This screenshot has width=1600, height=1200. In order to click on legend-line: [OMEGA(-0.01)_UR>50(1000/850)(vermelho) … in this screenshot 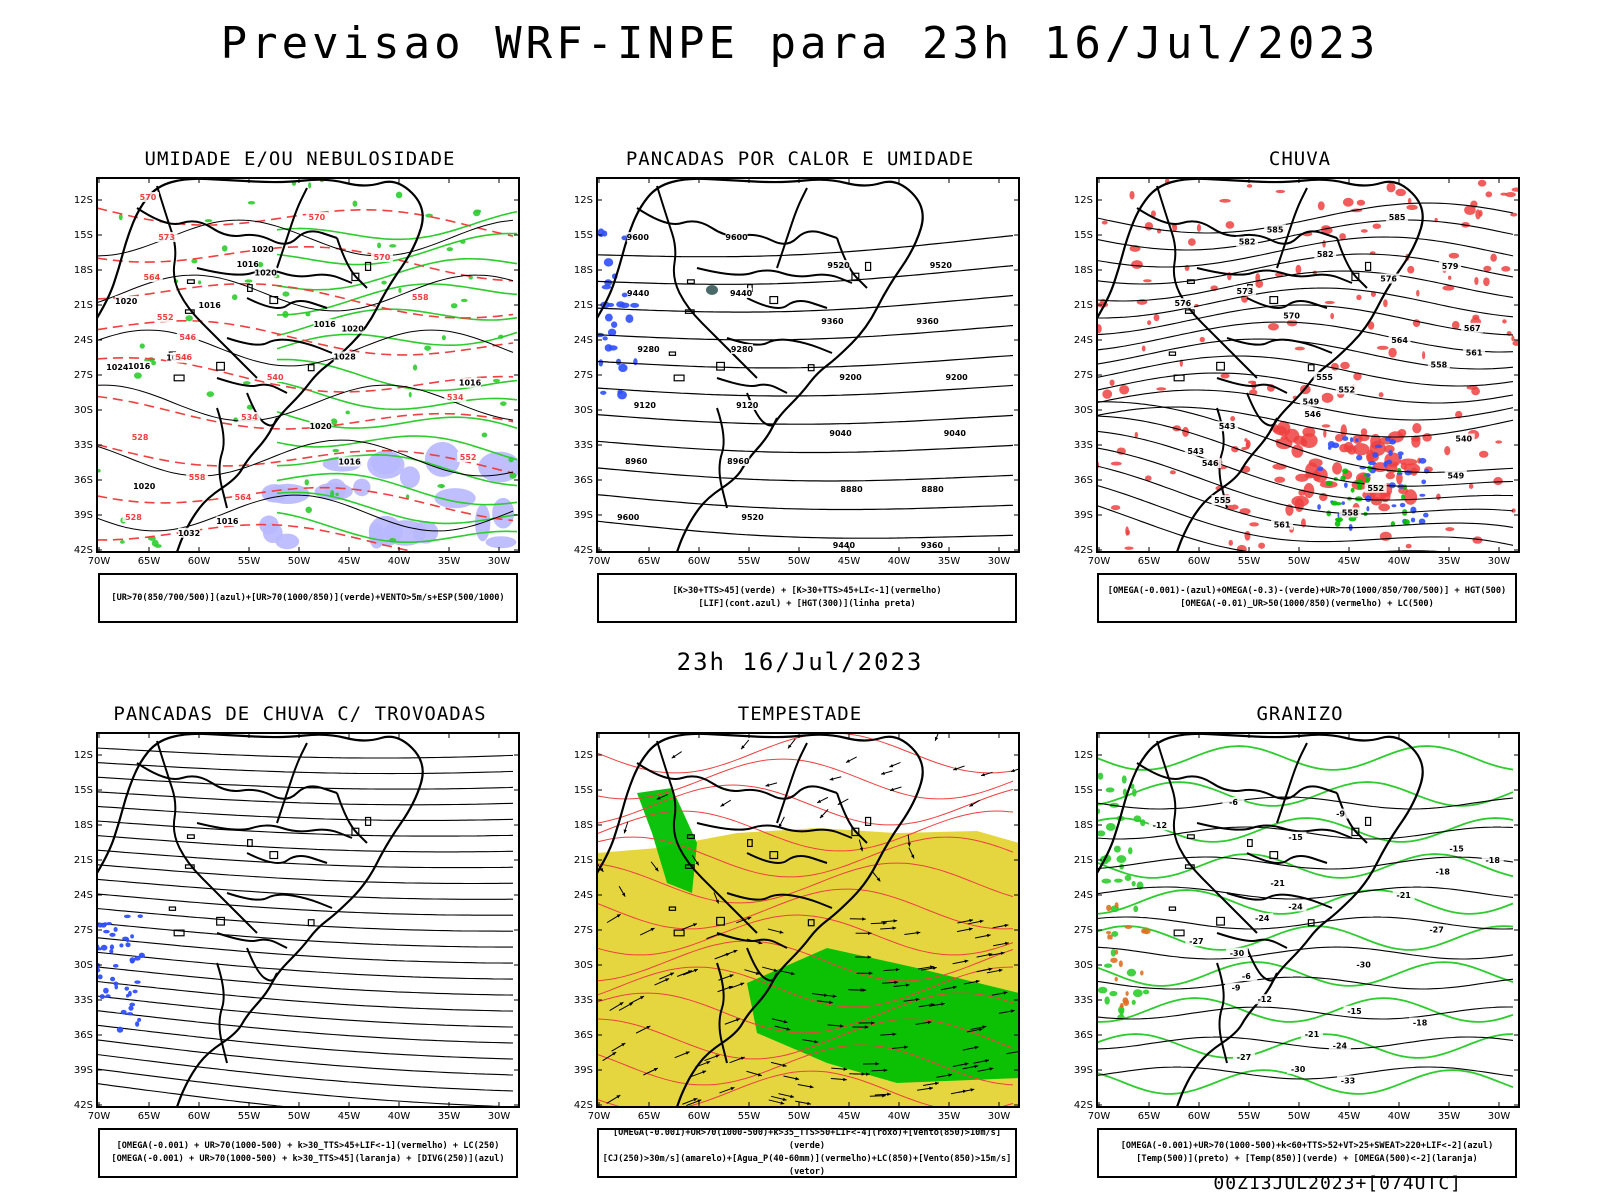, I will do `click(1307, 604)`.